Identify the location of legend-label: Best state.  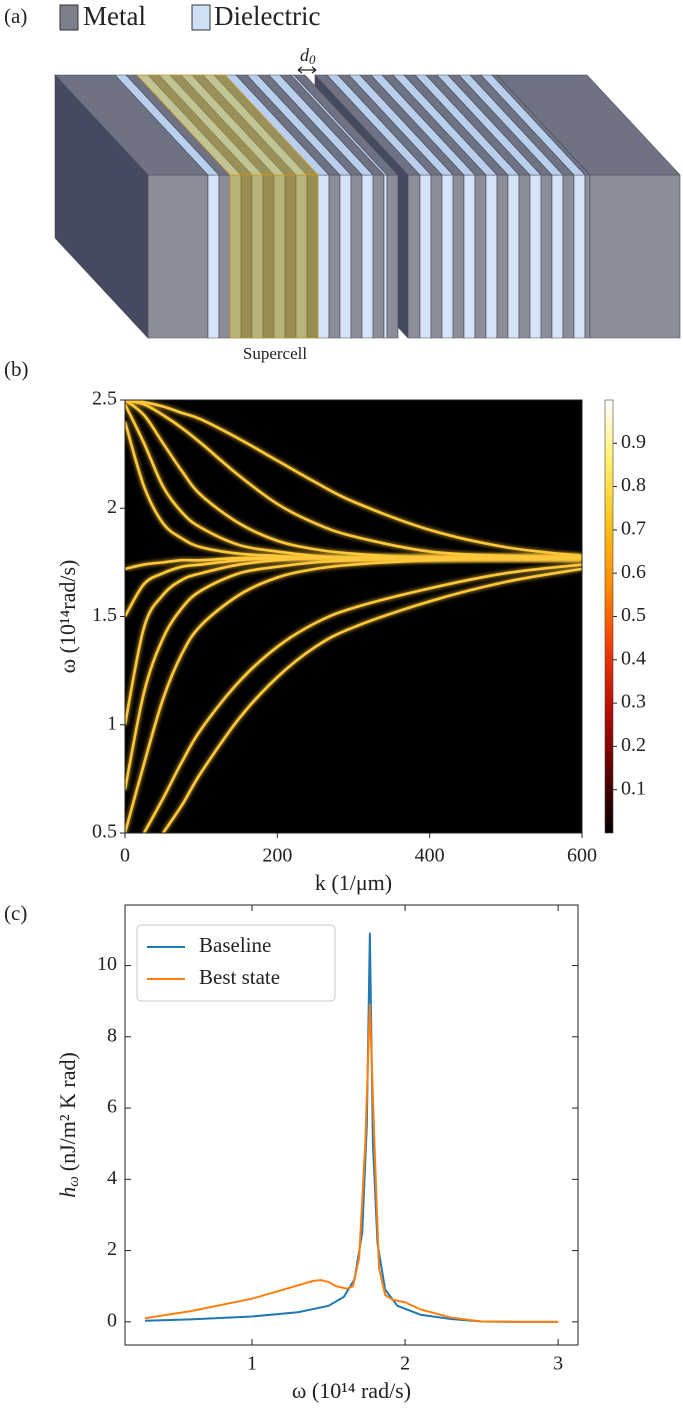
(239, 977).